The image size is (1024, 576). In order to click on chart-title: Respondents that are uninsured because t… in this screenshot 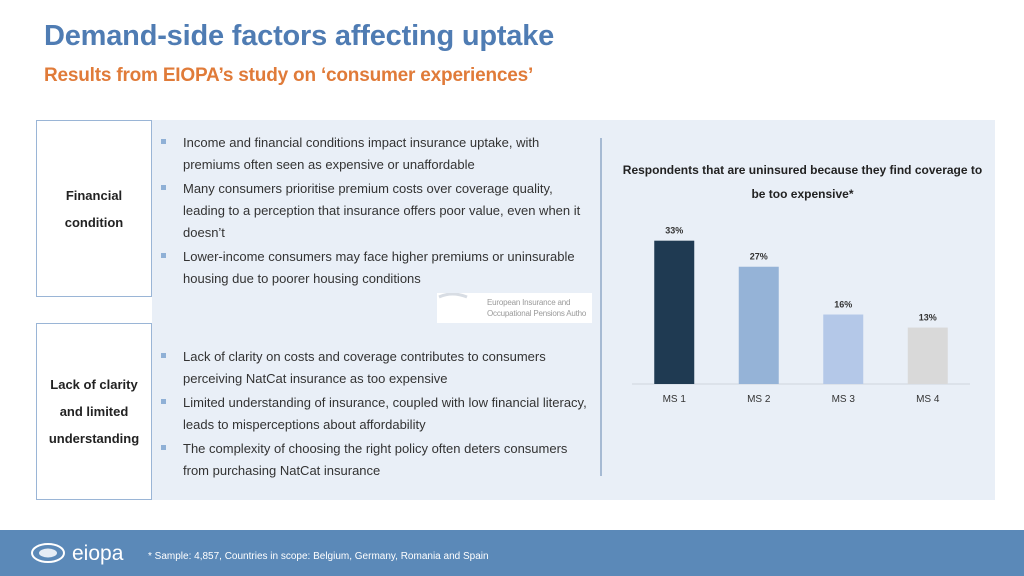, I will do `click(802, 182)`.